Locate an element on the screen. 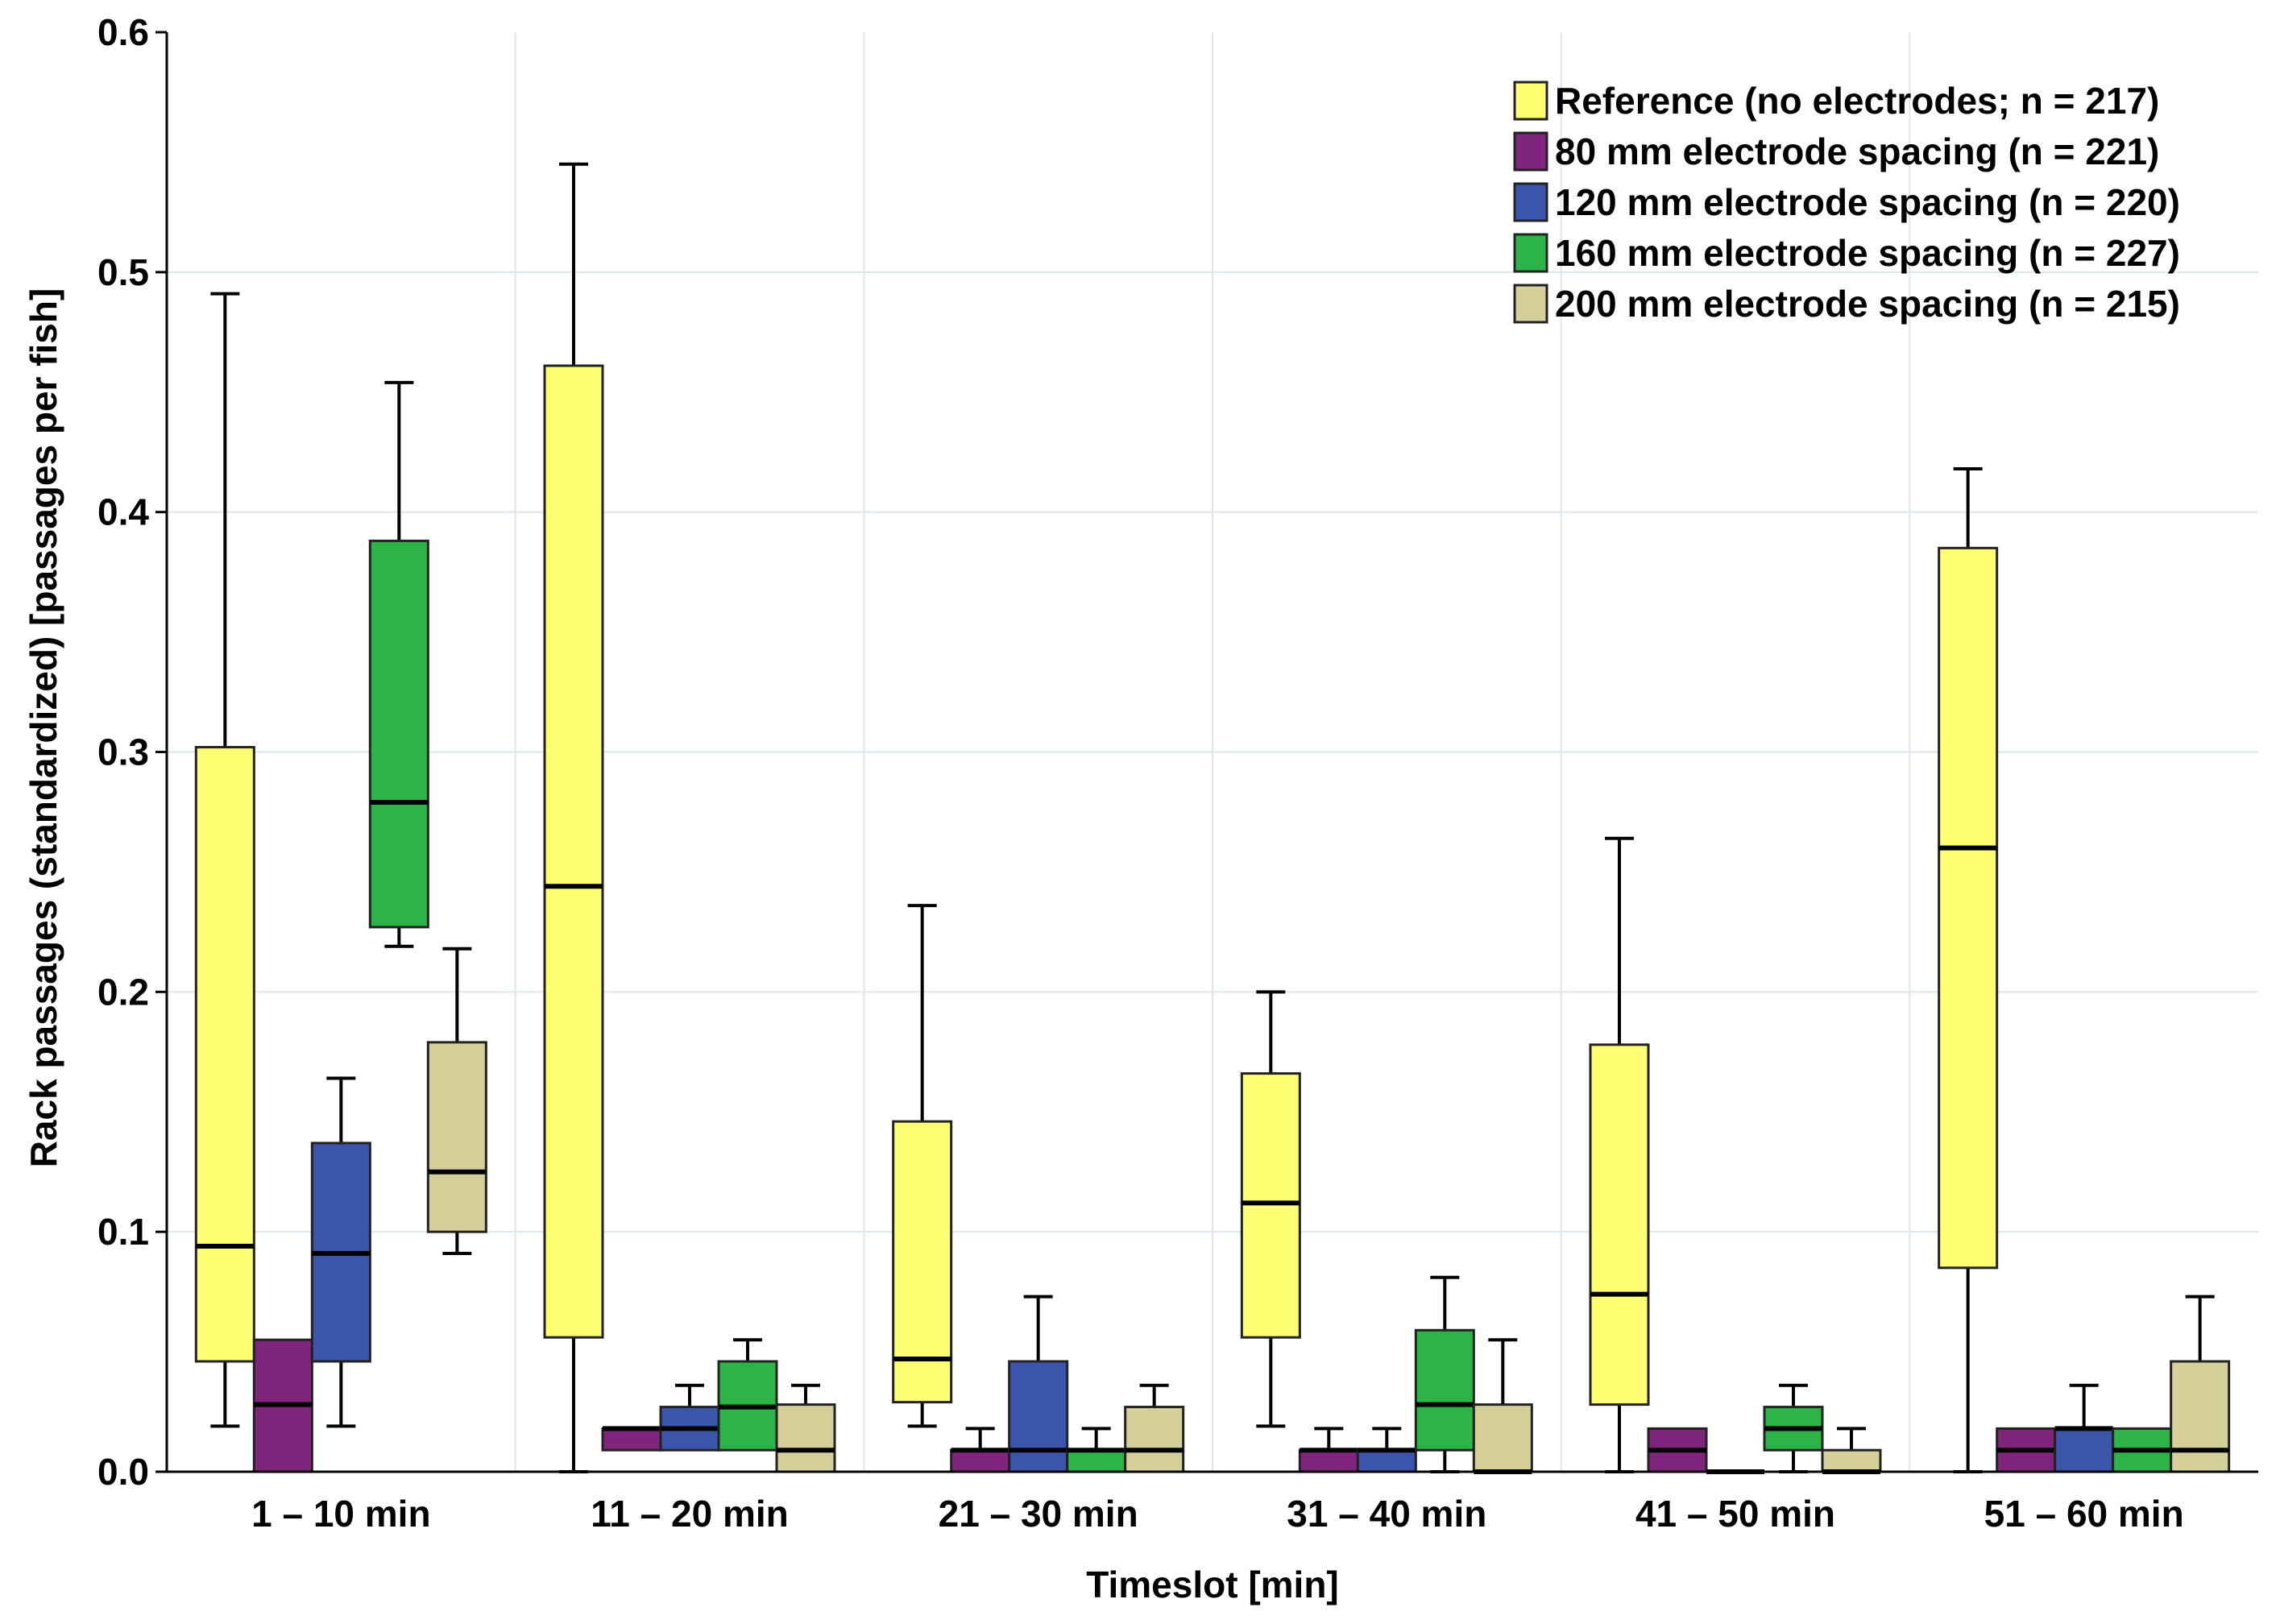  x-tick-label: 41 – 50 min is located at coordinates (1735, 1514).